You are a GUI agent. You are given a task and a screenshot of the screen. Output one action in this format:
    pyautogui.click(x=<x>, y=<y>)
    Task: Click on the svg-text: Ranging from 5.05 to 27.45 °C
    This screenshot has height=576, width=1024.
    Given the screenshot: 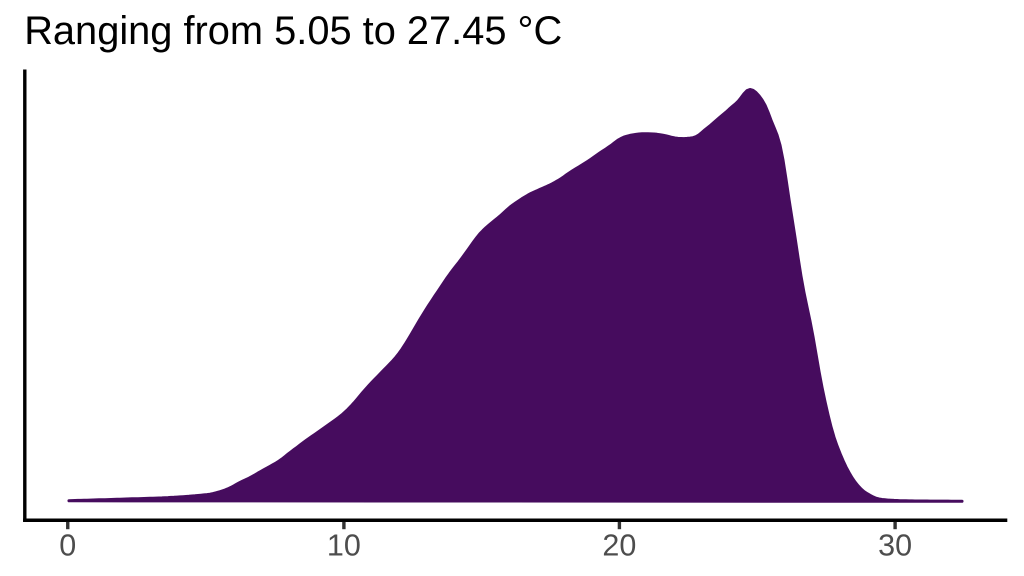 What is the action you would take?
    pyautogui.click(x=293, y=31)
    